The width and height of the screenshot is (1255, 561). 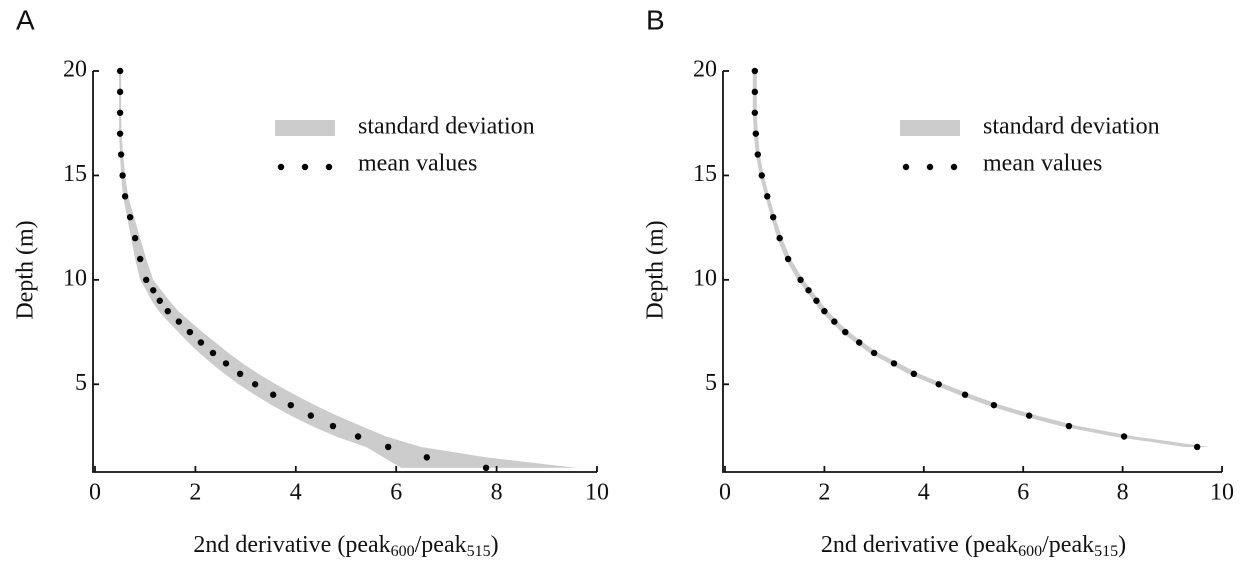 What do you see at coordinates (930, 128) in the screenshot?
I see `legend-swatch` at bounding box center [930, 128].